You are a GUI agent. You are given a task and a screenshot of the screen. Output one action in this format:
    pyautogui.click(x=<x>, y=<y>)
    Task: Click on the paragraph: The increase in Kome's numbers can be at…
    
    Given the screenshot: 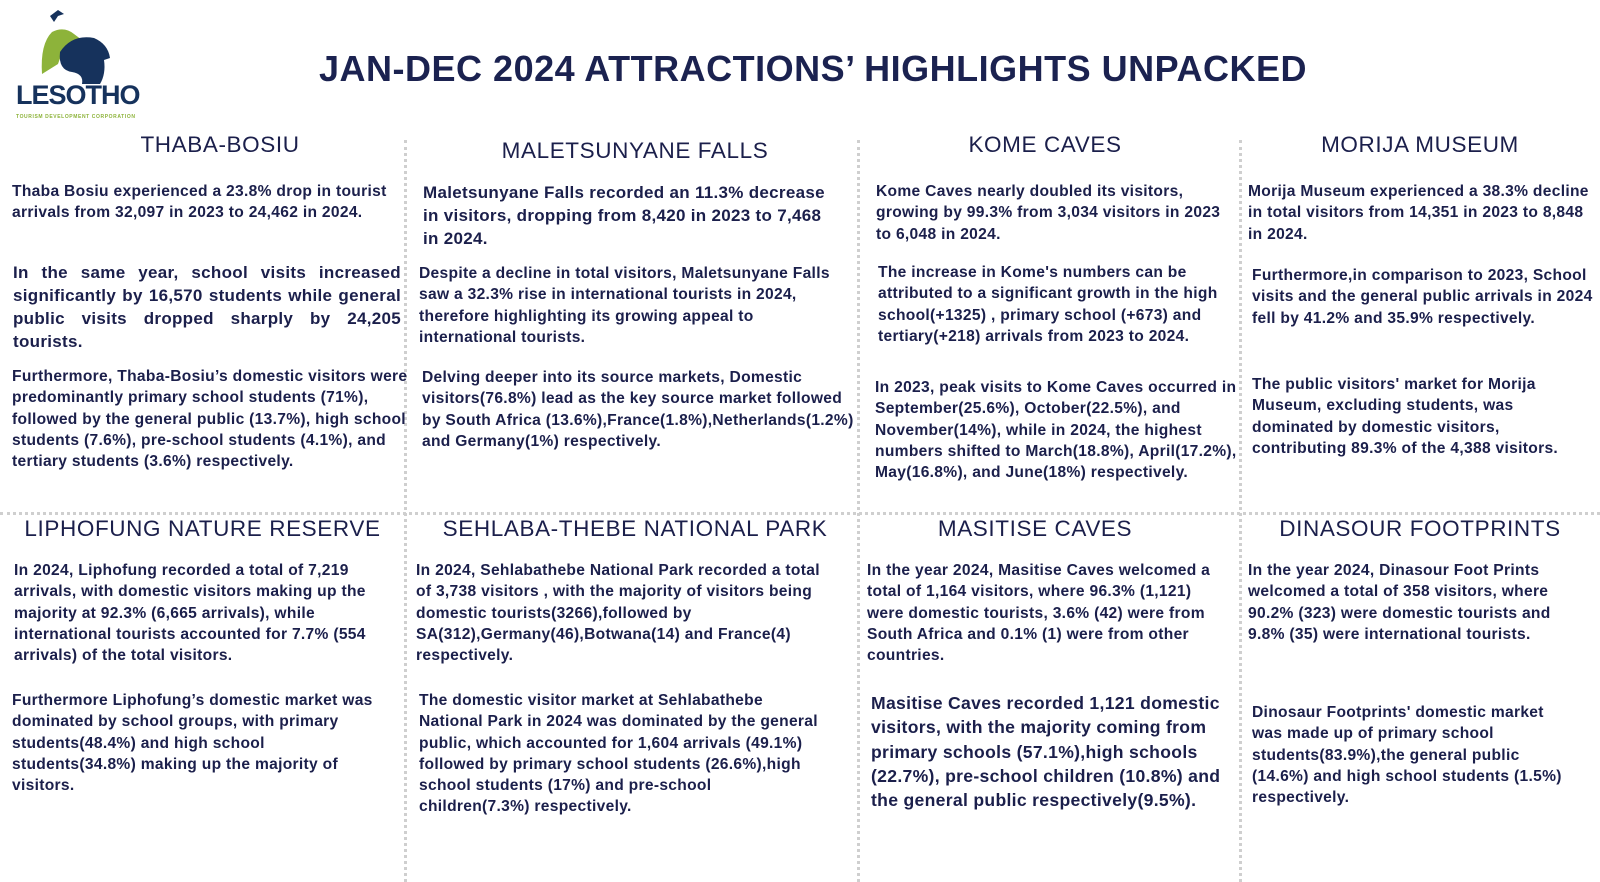 What is the action you would take?
    pyautogui.click(x=1048, y=304)
    